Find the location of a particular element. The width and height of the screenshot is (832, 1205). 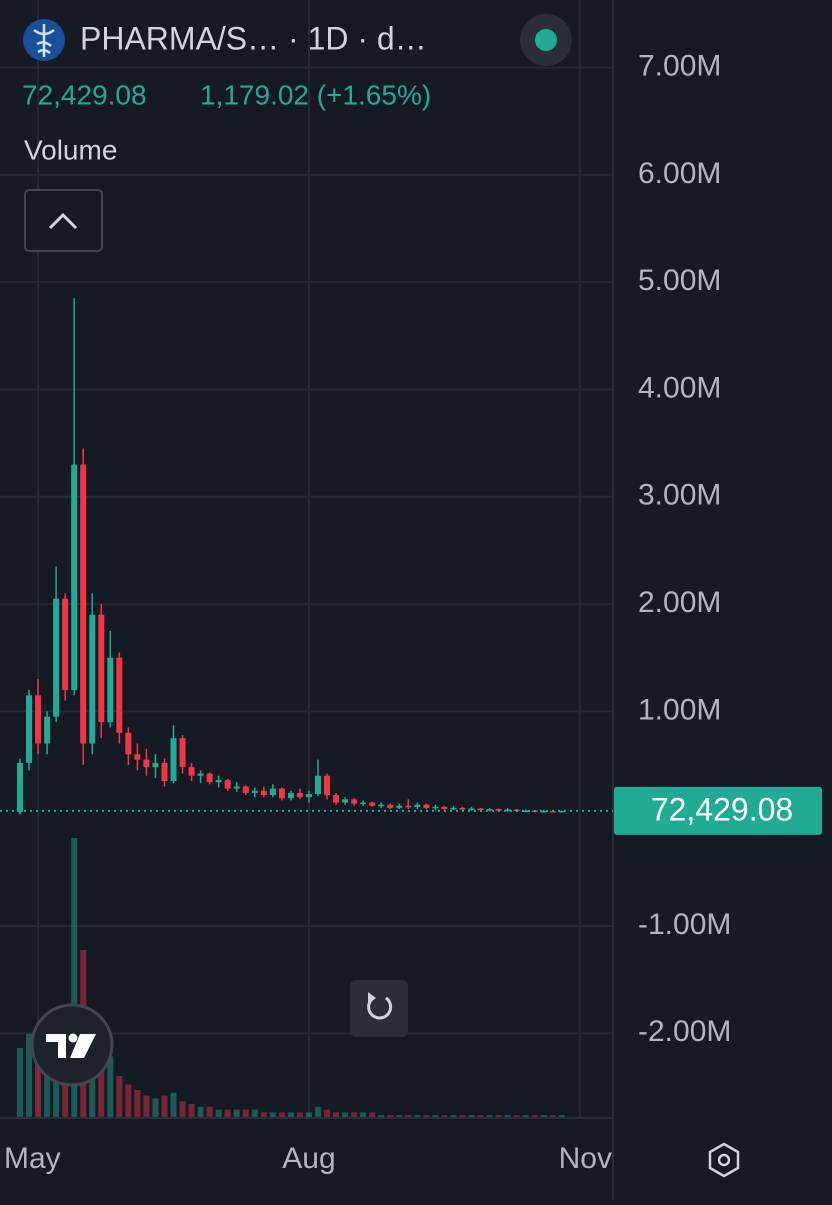

settings-icon-center is located at coordinates (724, 1160).